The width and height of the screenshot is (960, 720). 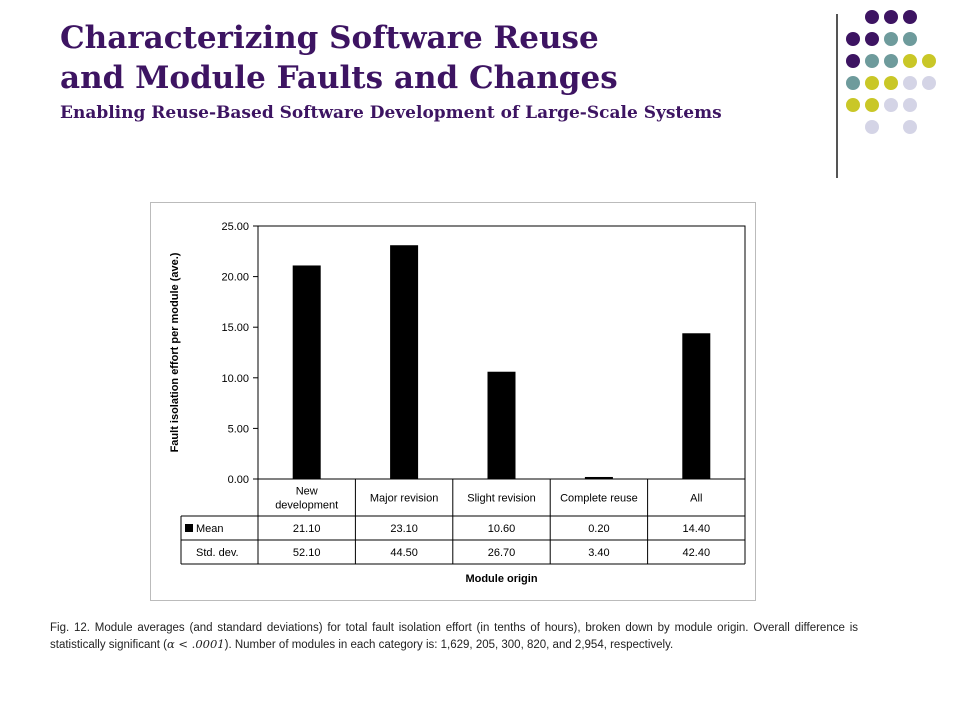 I want to click on table-cell-value: 44.50, so click(x=404, y=553).